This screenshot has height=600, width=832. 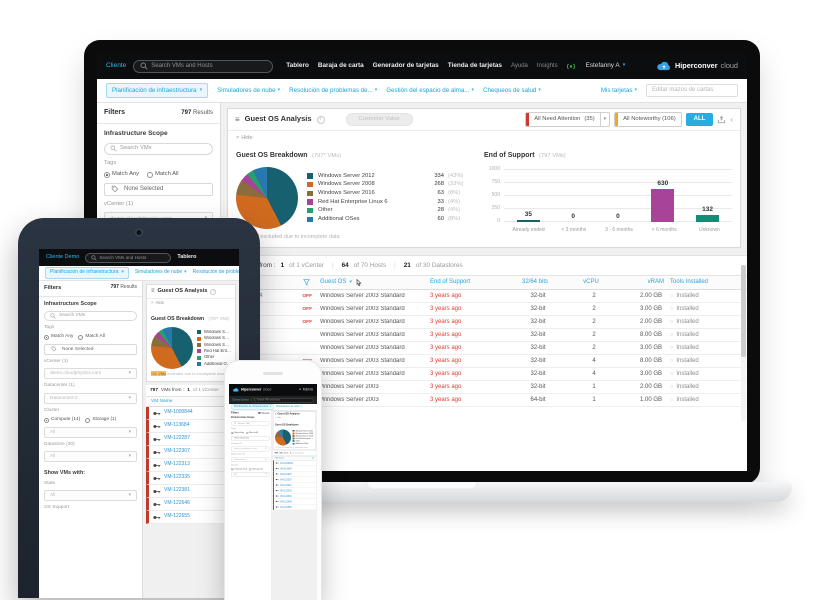 I want to click on vm-list-item: VM-122307, so click(x=191, y=452).